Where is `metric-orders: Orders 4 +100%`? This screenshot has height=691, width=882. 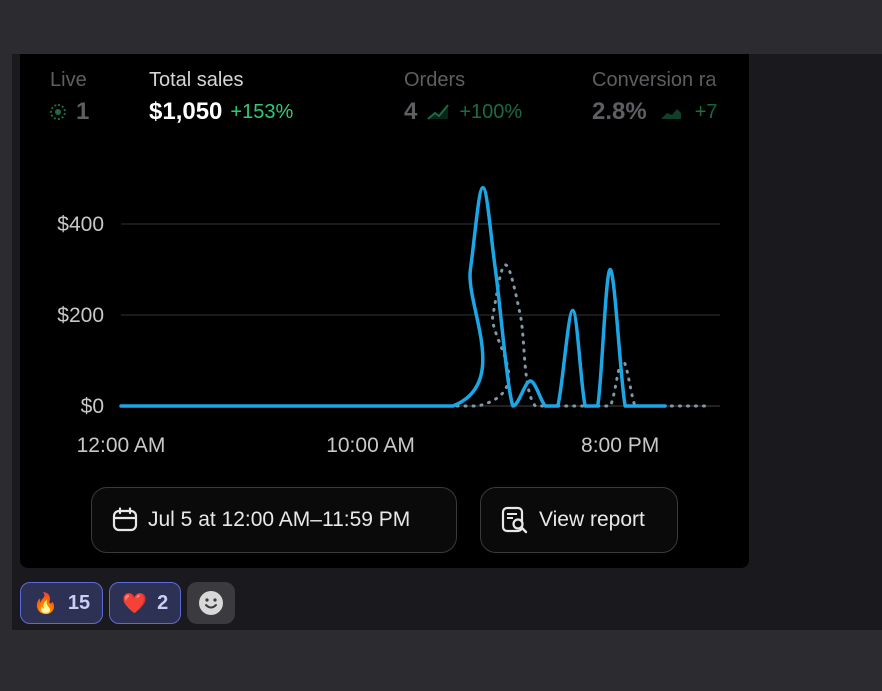
metric-orders: Orders 4 +100% is located at coordinates (463, 97).